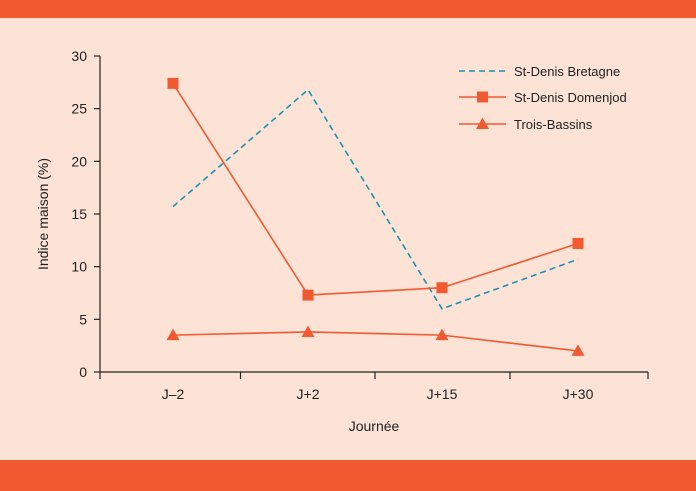  What do you see at coordinates (83, 319) in the screenshot?
I see `y-tick-label: 5` at bounding box center [83, 319].